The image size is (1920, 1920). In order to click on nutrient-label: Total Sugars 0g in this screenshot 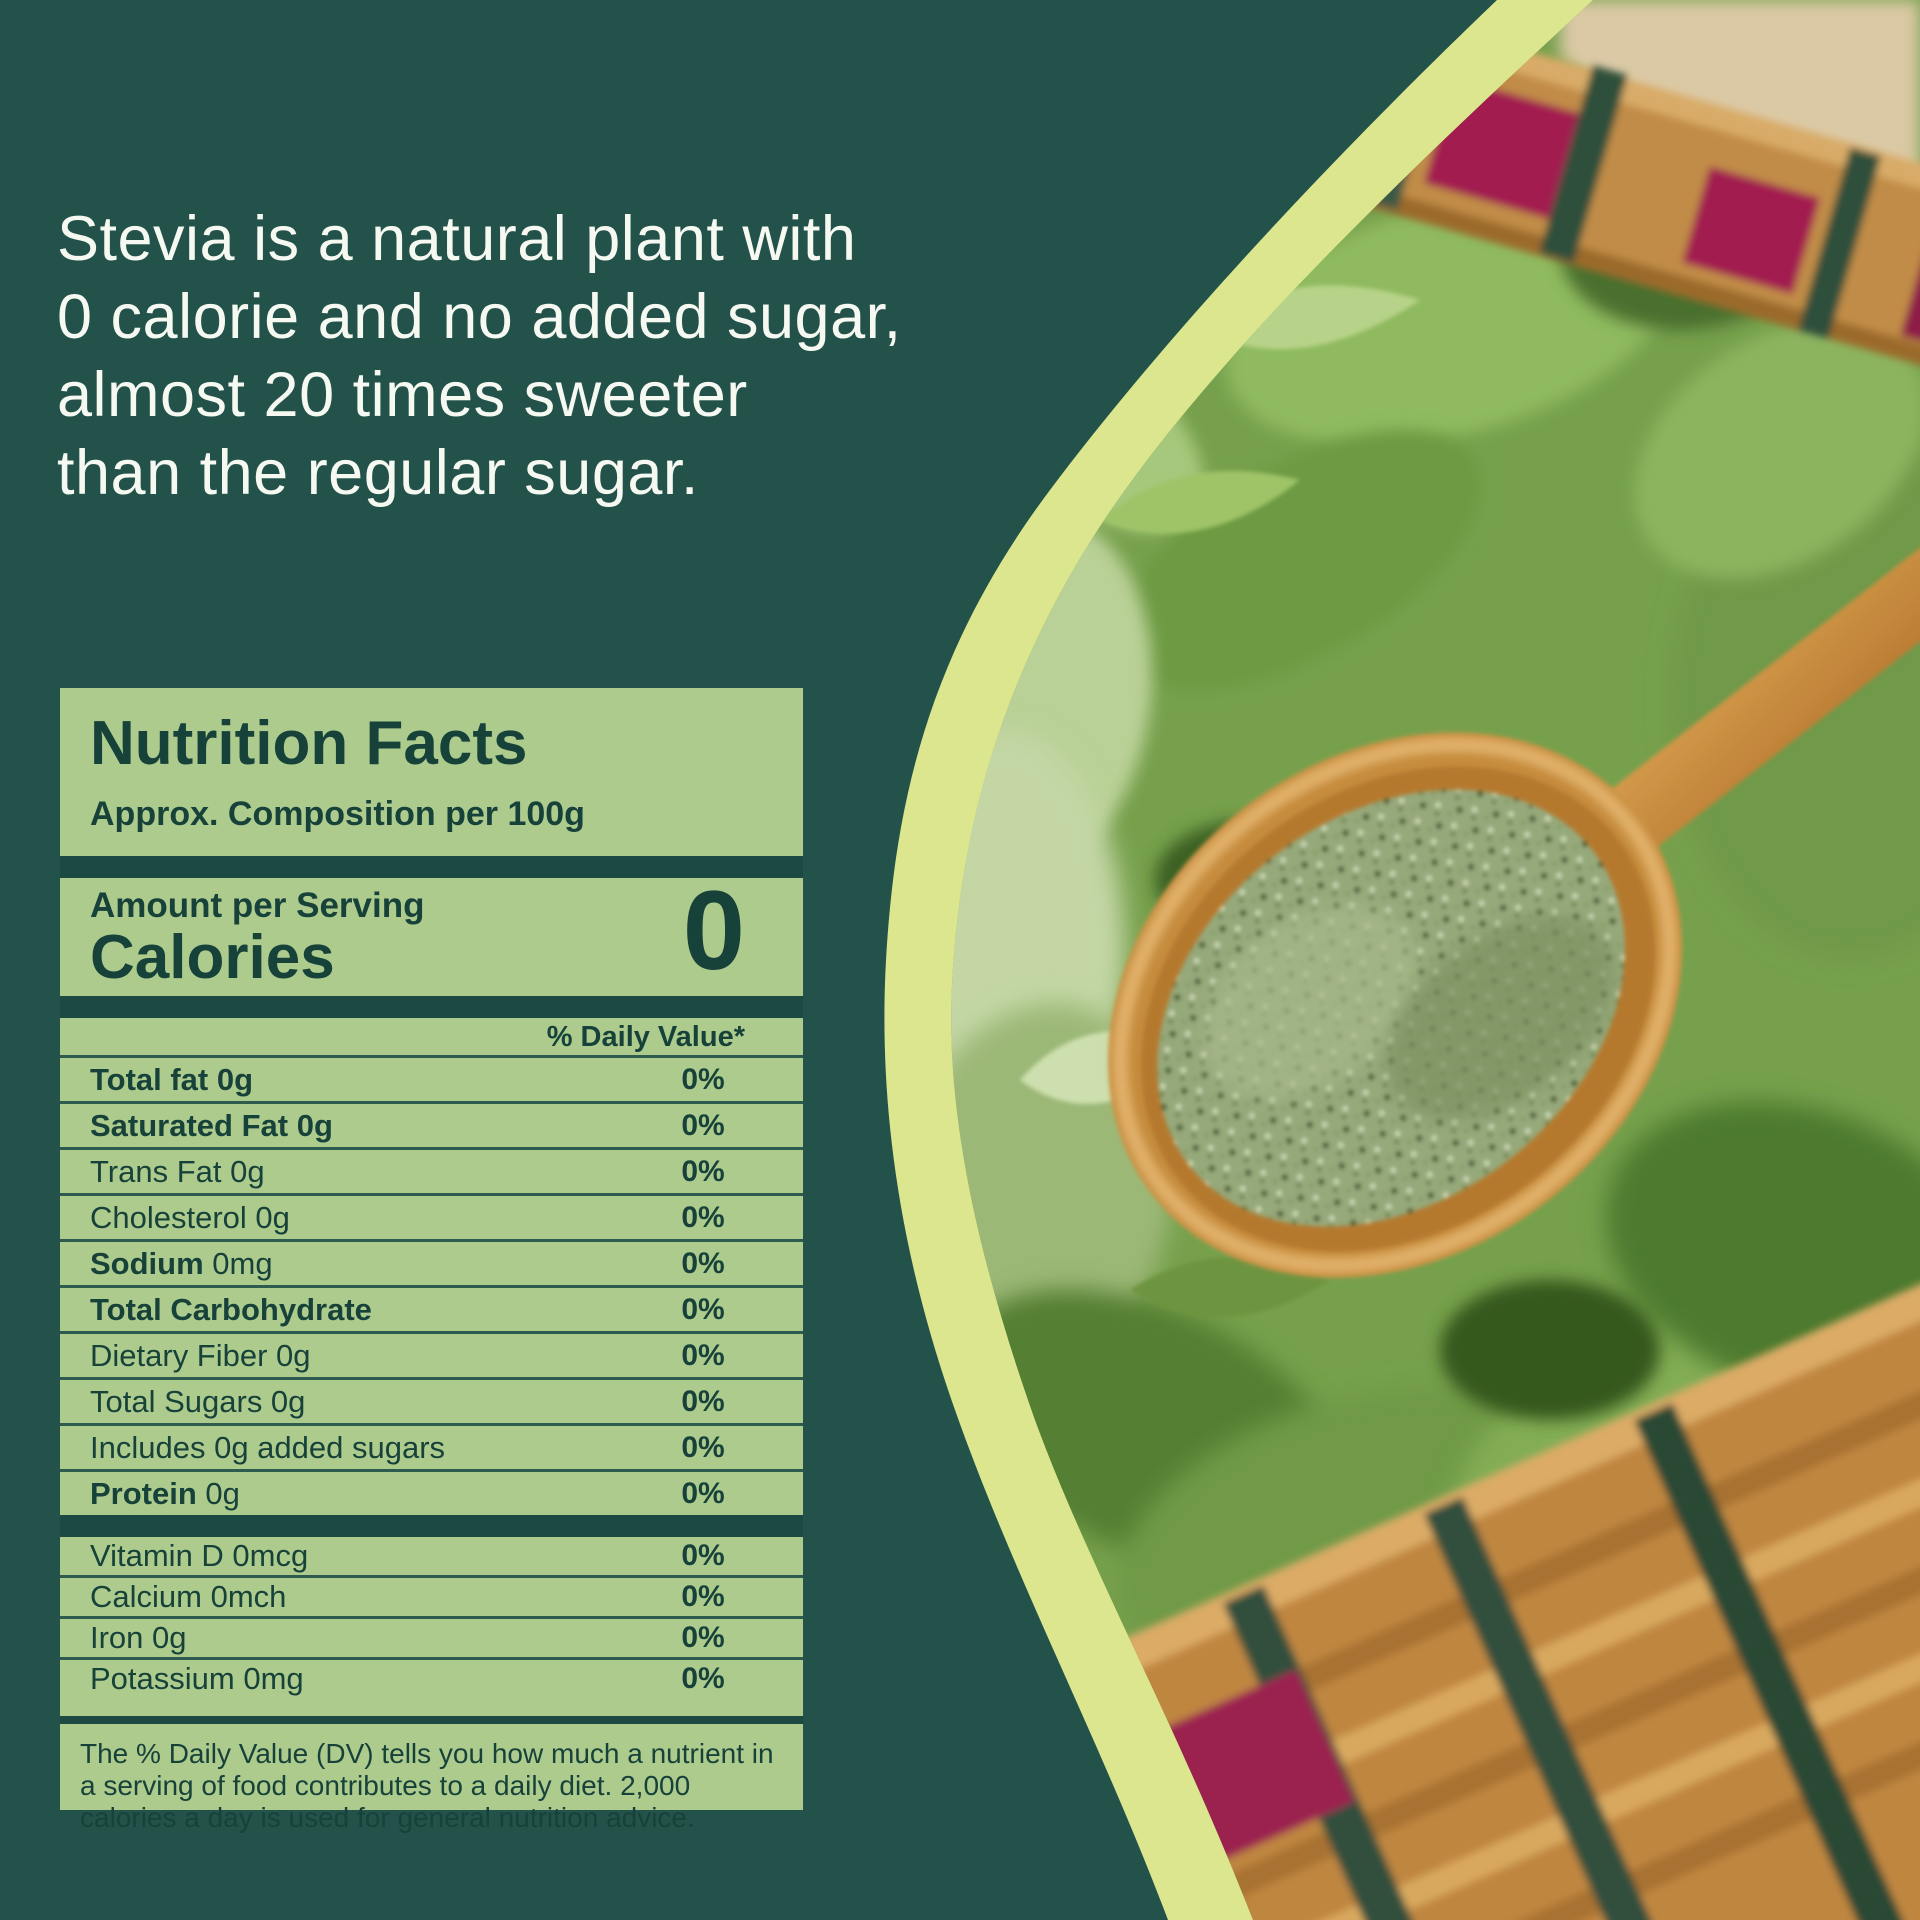, I will do `click(198, 1401)`.